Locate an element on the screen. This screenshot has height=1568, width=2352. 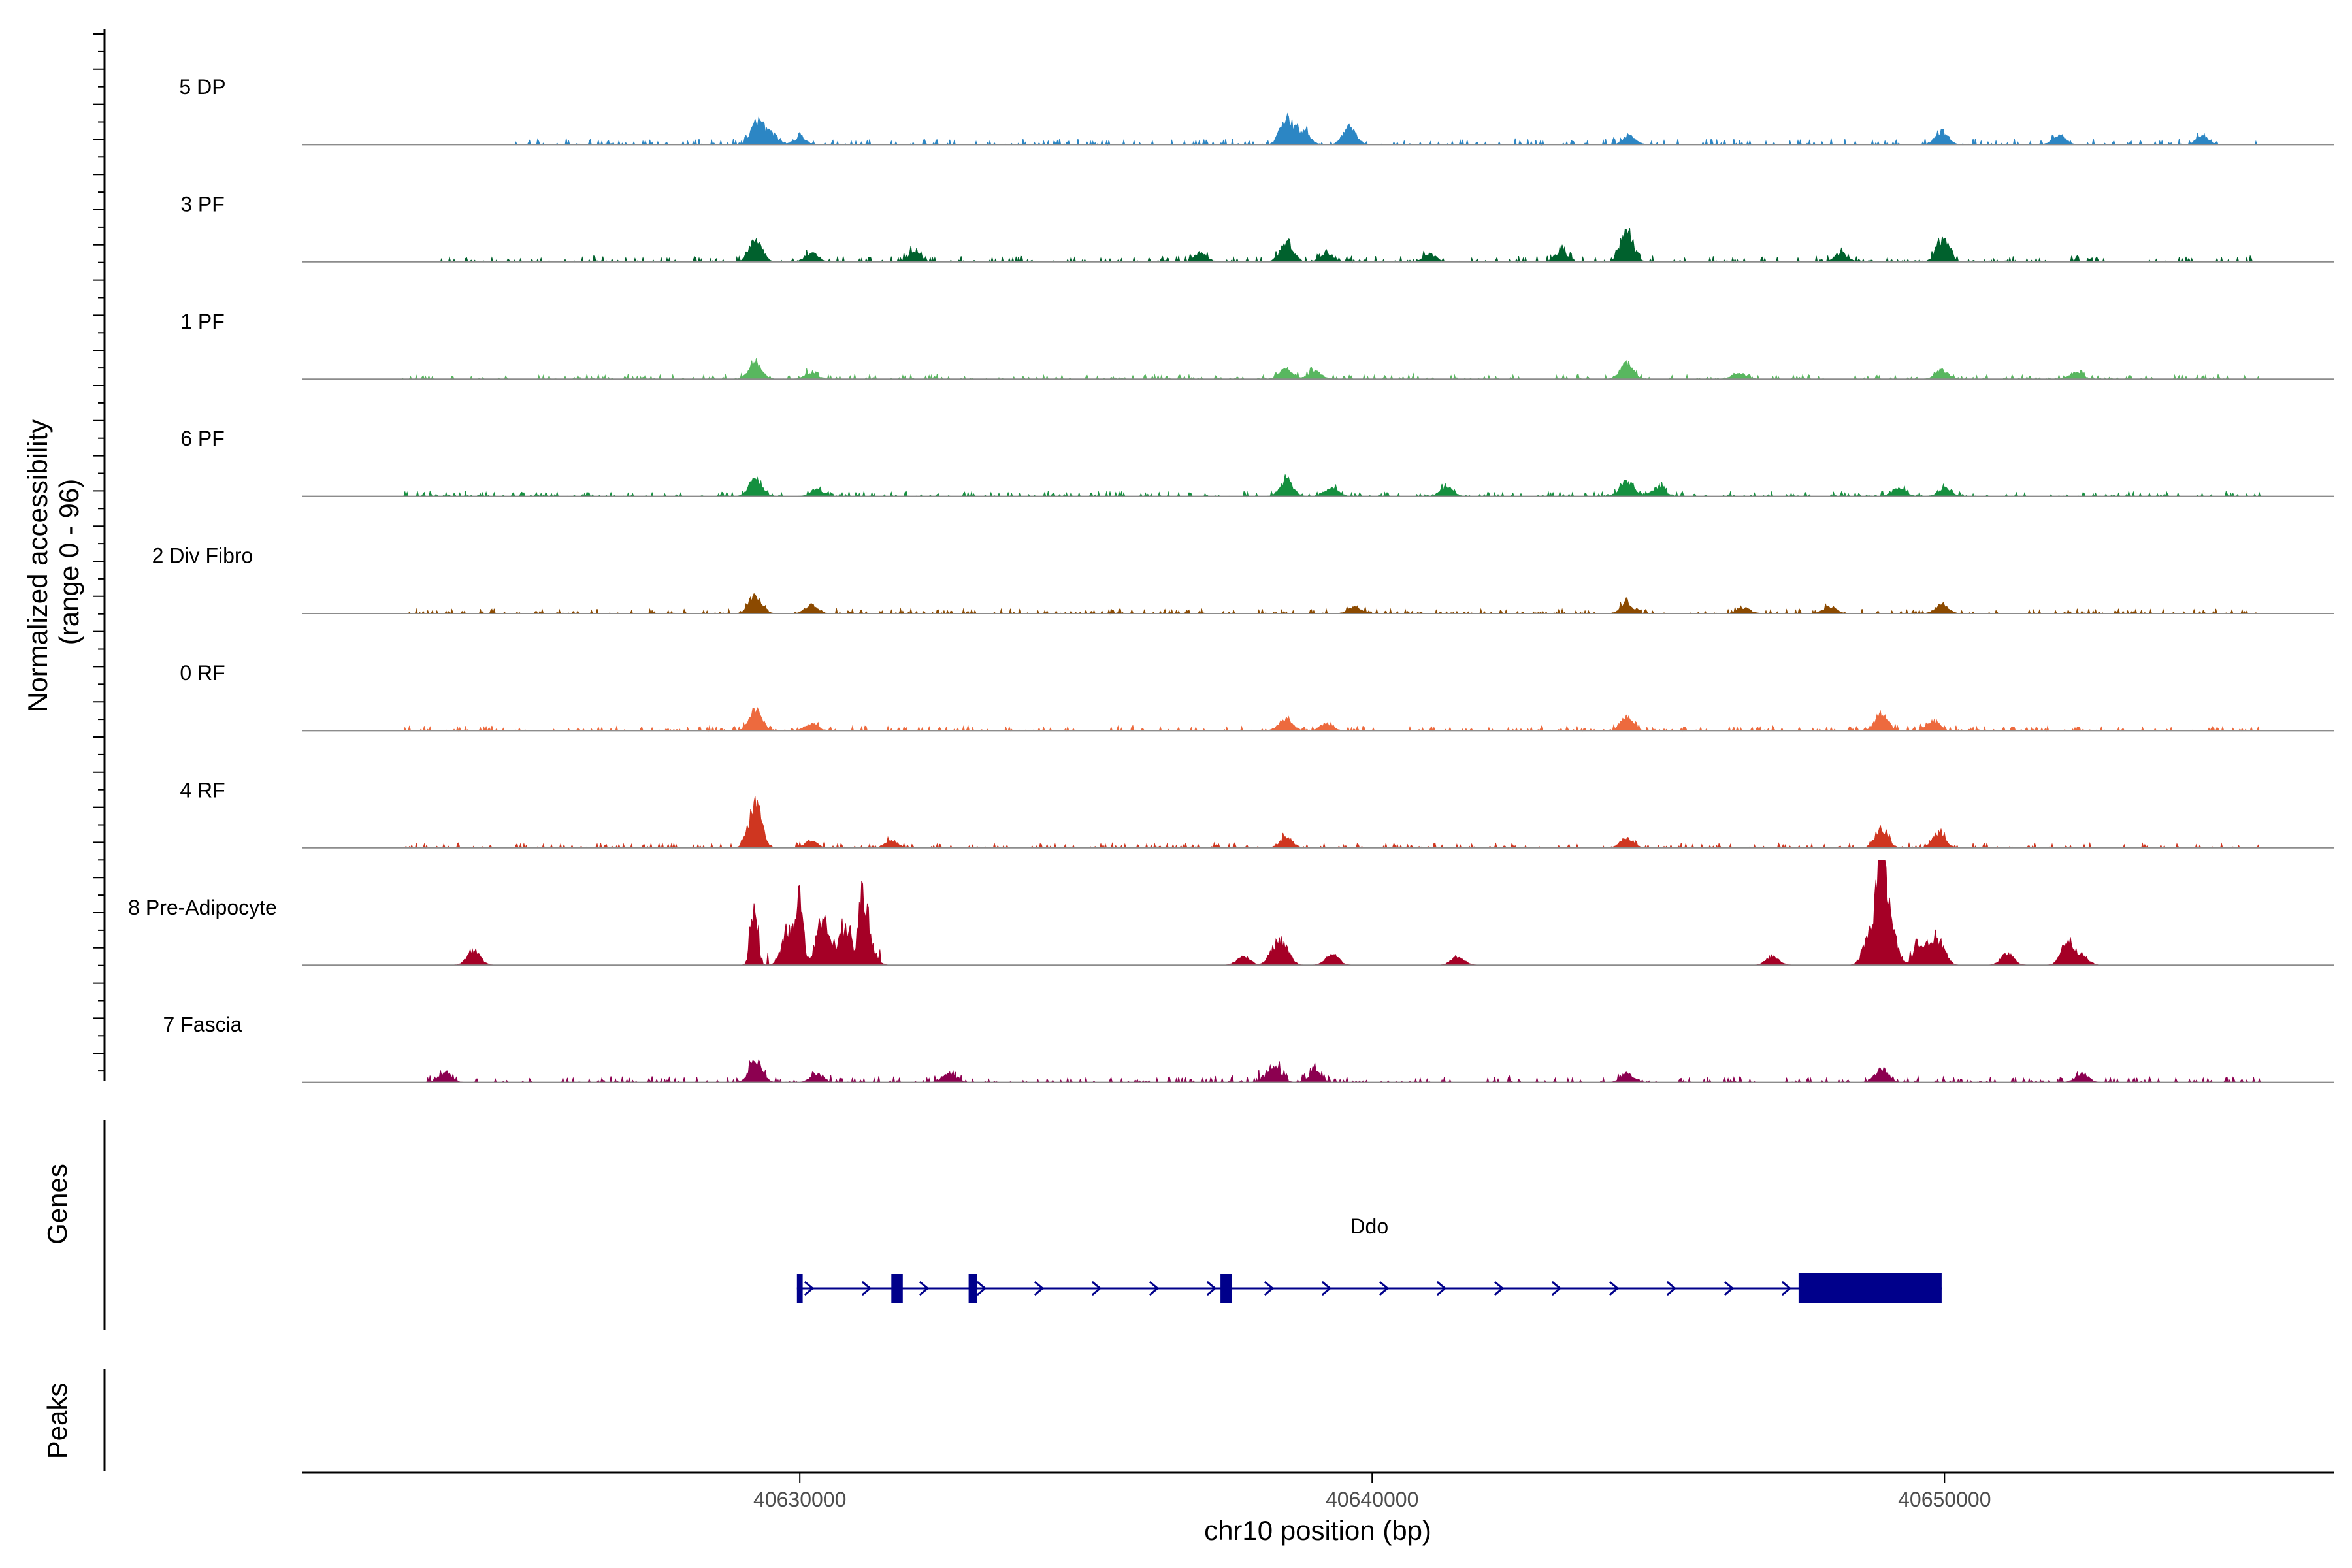
x-tick-label: 40650000 is located at coordinates (1944, 1499).